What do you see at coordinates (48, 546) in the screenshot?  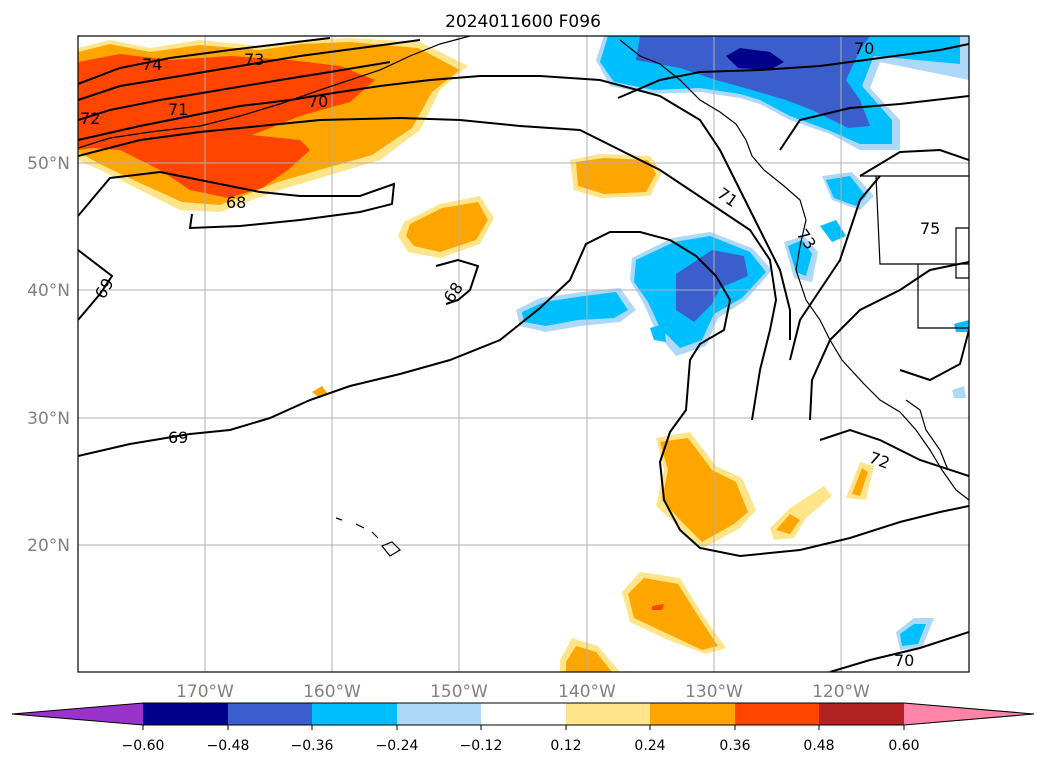 I see `lat-label: 20°N` at bounding box center [48, 546].